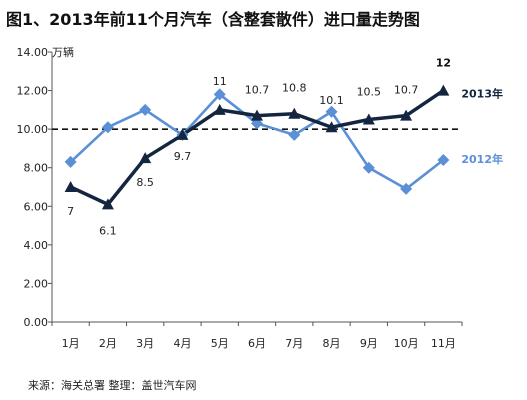  I want to click on x-tick-label: 3月, so click(145, 343).